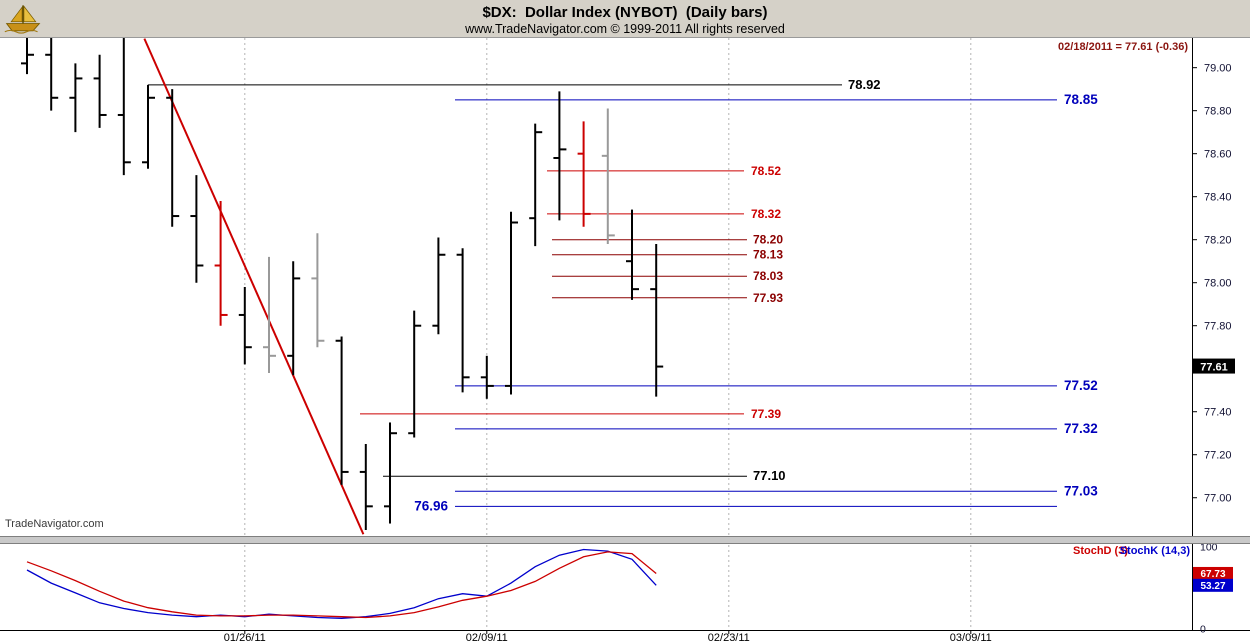 The height and width of the screenshot is (643, 1250). Describe the element at coordinates (1218, 284) in the screenshot. I see `price-tick-label: 78.00` at that location.